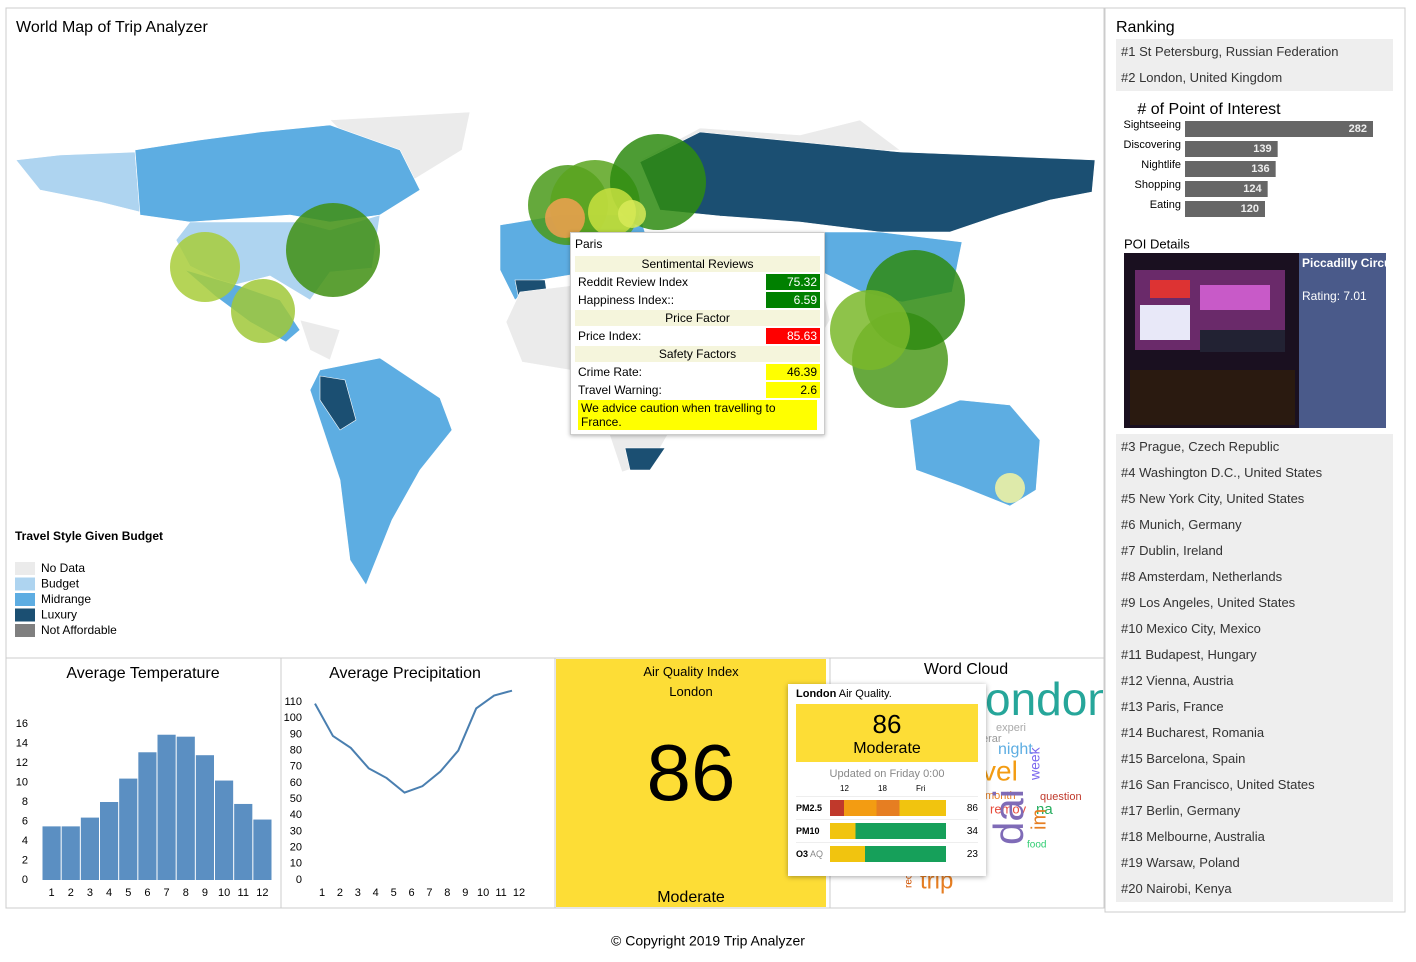 The width and height of the screenshot is (1416, 962). I want to click on value-label: 120, so click(1250, 209).